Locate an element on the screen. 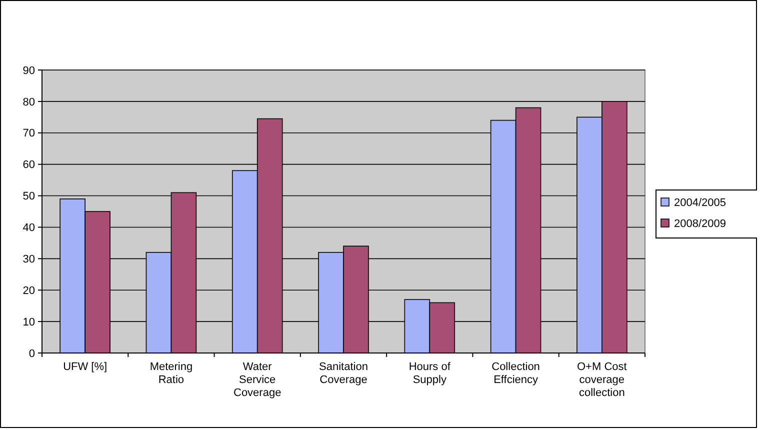 Image resolution: width=763 pixels, height=430 pixels. x-tick-label: O+M Cost coverage collection is located at coordinates (602, 380).